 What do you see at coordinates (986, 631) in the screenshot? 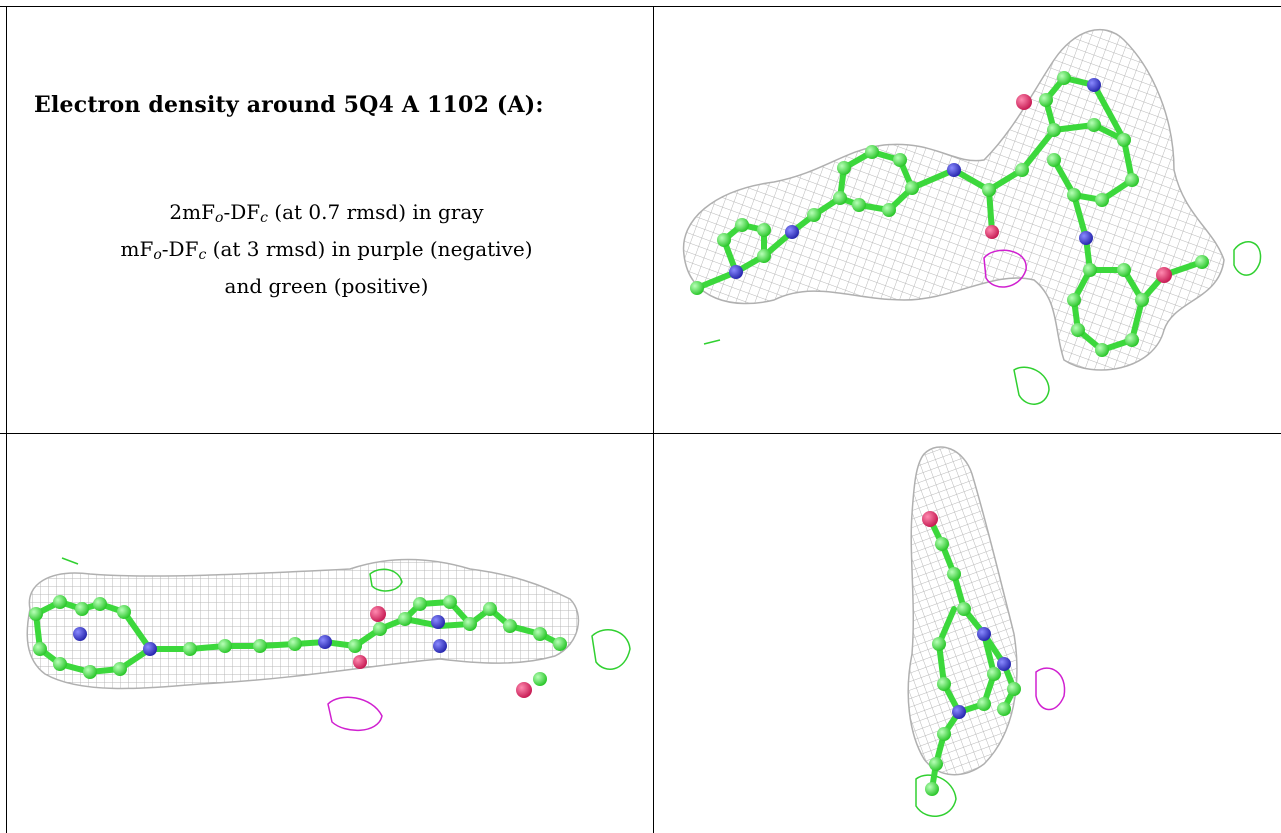
I see `density-render-bottom-right` at bounding box center [986, 631].